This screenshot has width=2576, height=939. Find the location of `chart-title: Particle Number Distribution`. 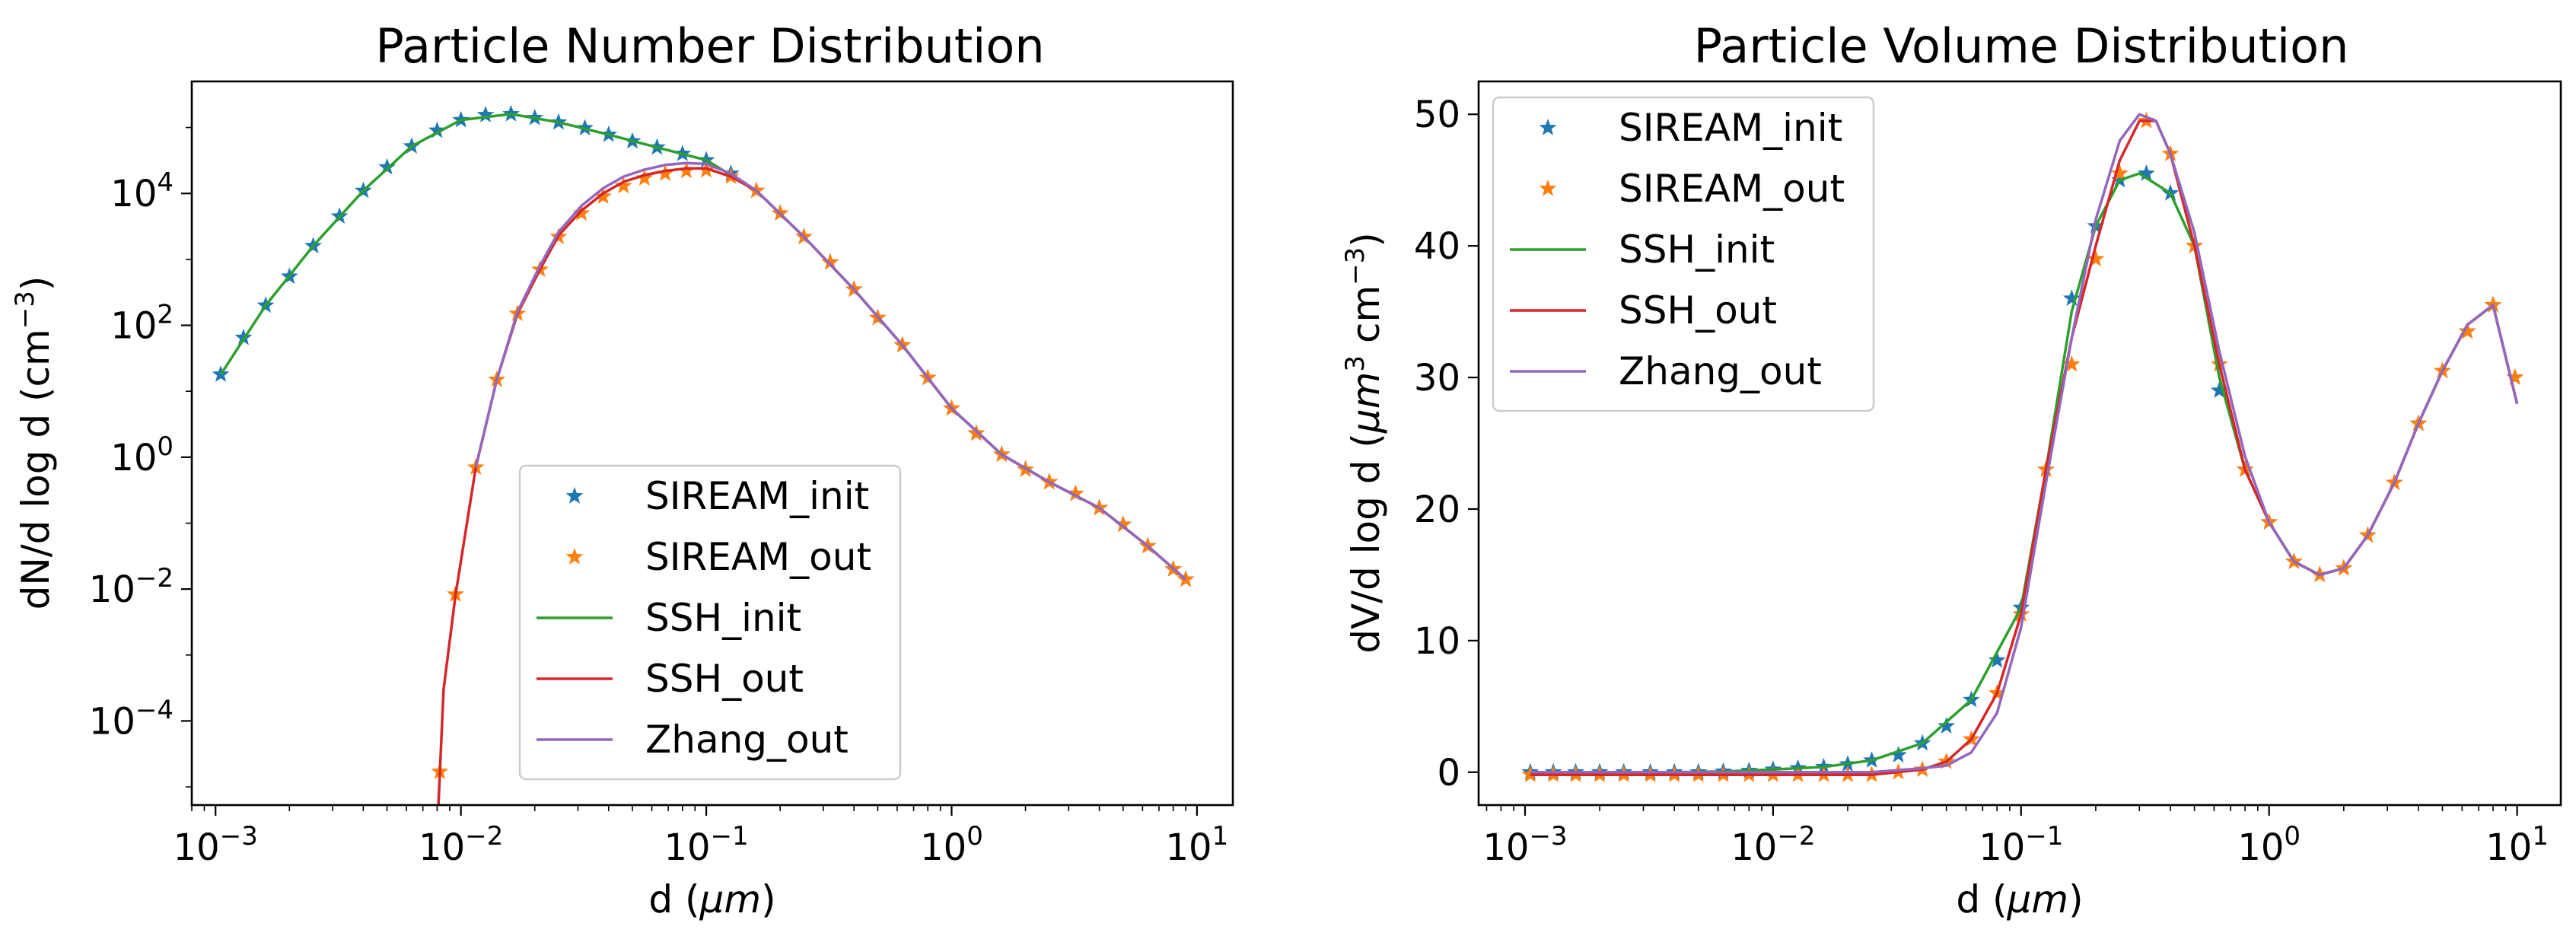

chart-title: Particle Number Distribution is located at coordinates (709, 46).